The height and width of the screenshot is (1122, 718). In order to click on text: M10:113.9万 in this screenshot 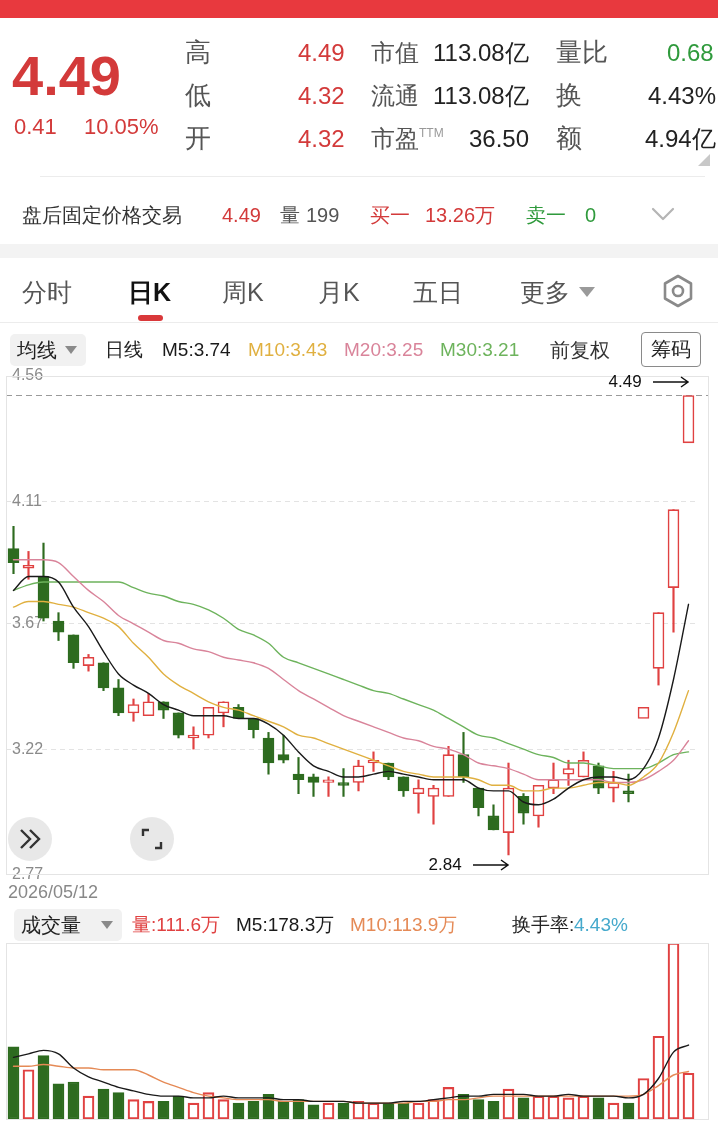, I will do `click(404, 925)`.